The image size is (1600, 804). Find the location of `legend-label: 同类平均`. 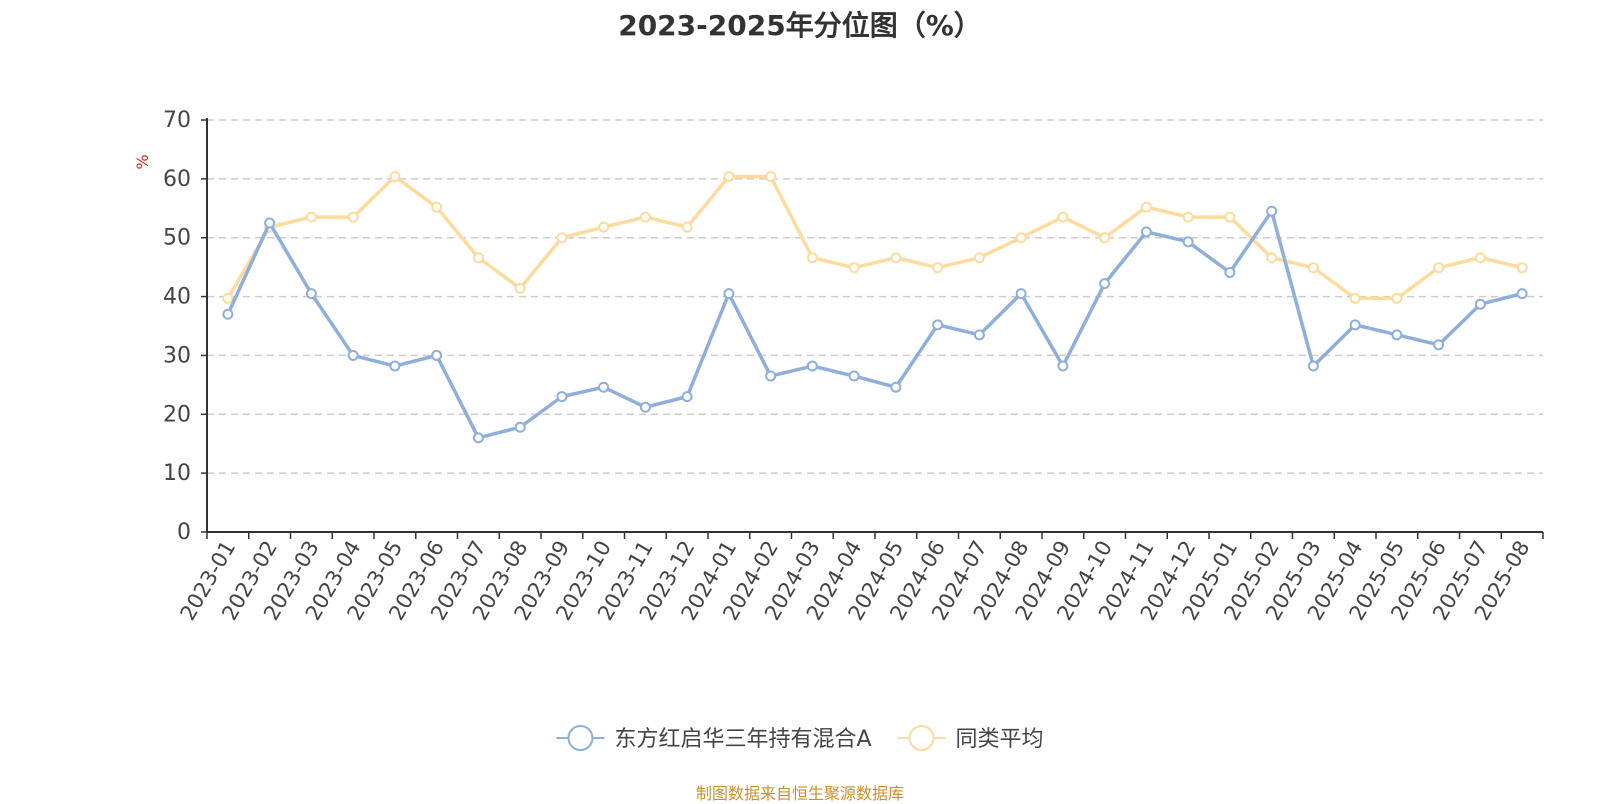

legend-label: 同类平均 is located at coordinates (1000, 739).